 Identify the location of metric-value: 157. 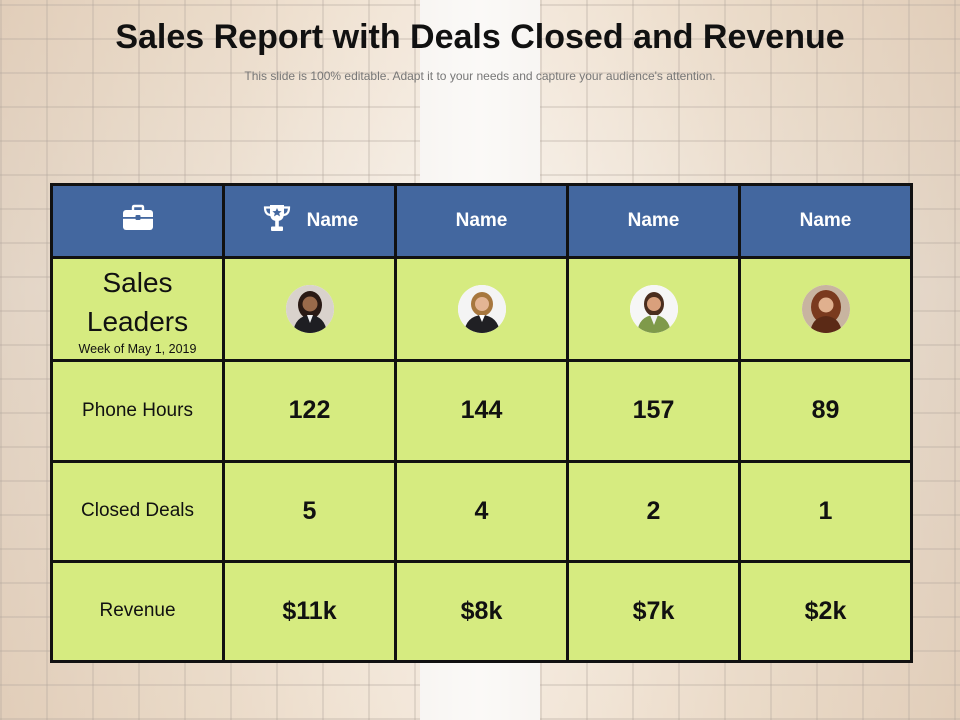
(653, 411).